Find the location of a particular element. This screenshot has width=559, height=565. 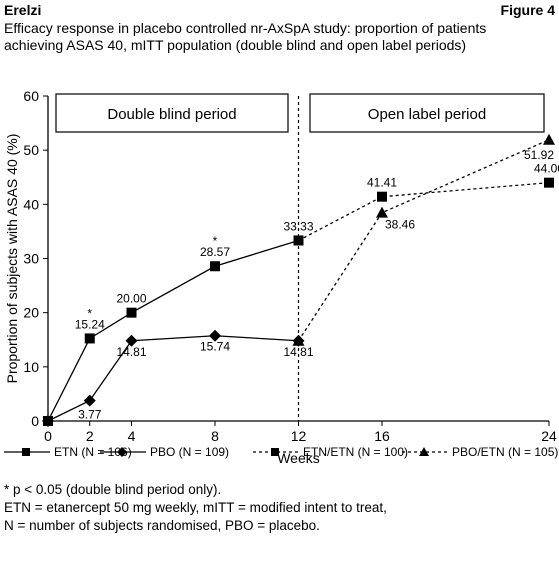

data-label: 15.74 is located at coordinates (215, 347).